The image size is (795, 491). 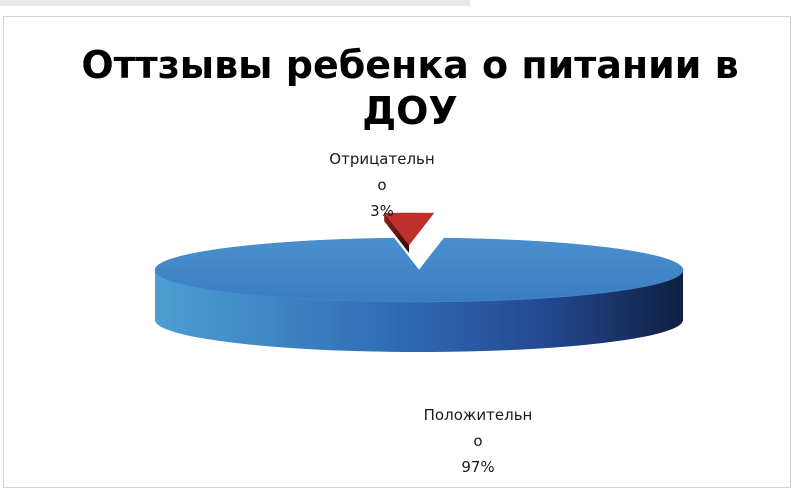 I want to click on pie-slice-negative, so click(x=409, y=229).